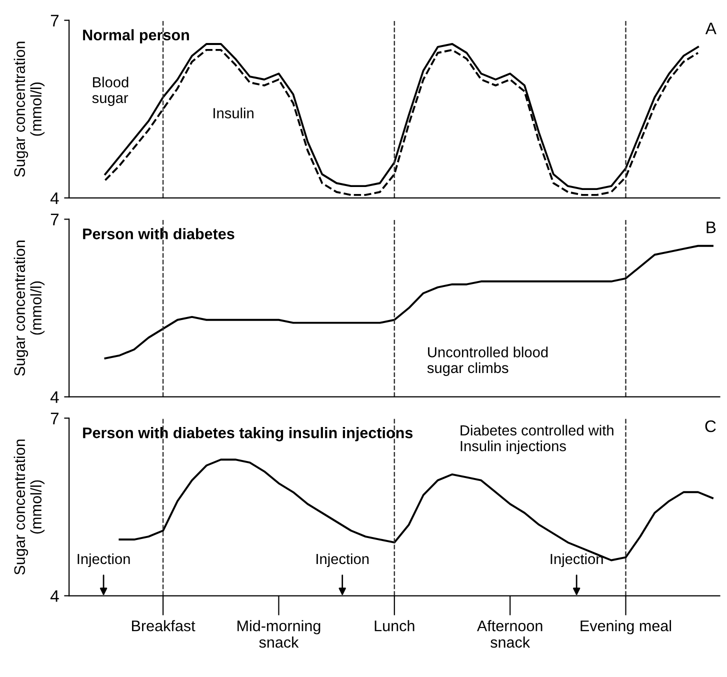 The width and height of the screenshot is (727, 677). I want to click on annotation: B, so click(711, 228).